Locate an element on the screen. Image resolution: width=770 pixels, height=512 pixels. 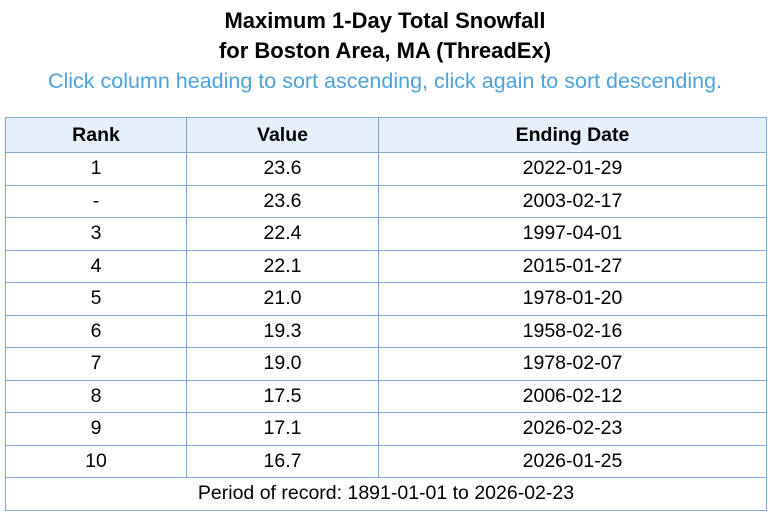
table-row: 6 19.3 1958-02-16 is located at coordinates (386, 331).